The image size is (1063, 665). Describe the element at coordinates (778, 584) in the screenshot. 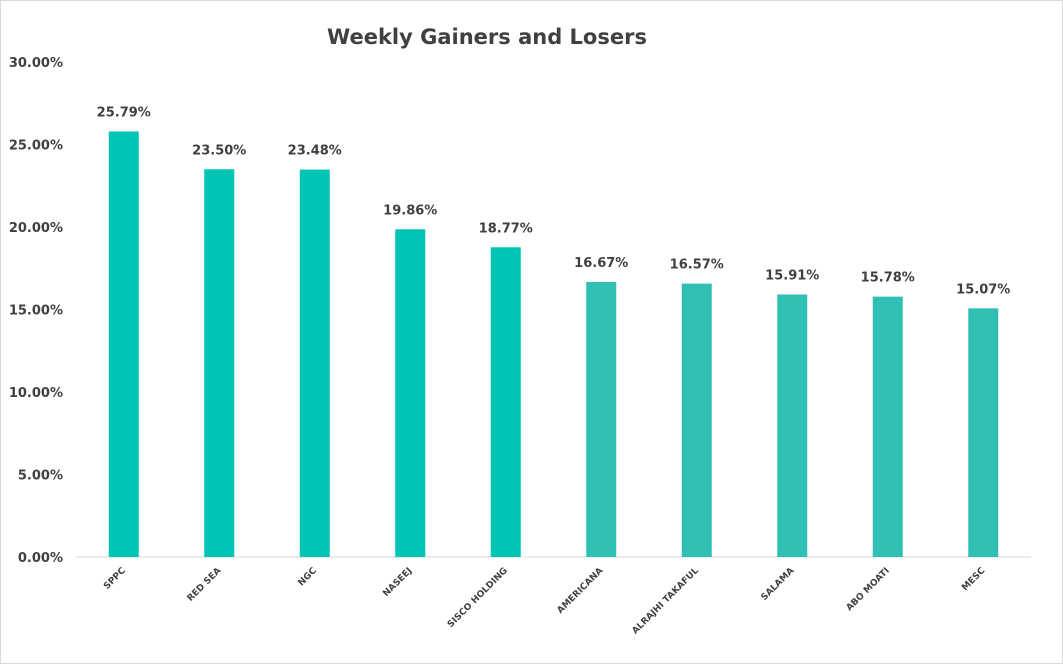

I see `x-tick-label: SALAMA` at that location.